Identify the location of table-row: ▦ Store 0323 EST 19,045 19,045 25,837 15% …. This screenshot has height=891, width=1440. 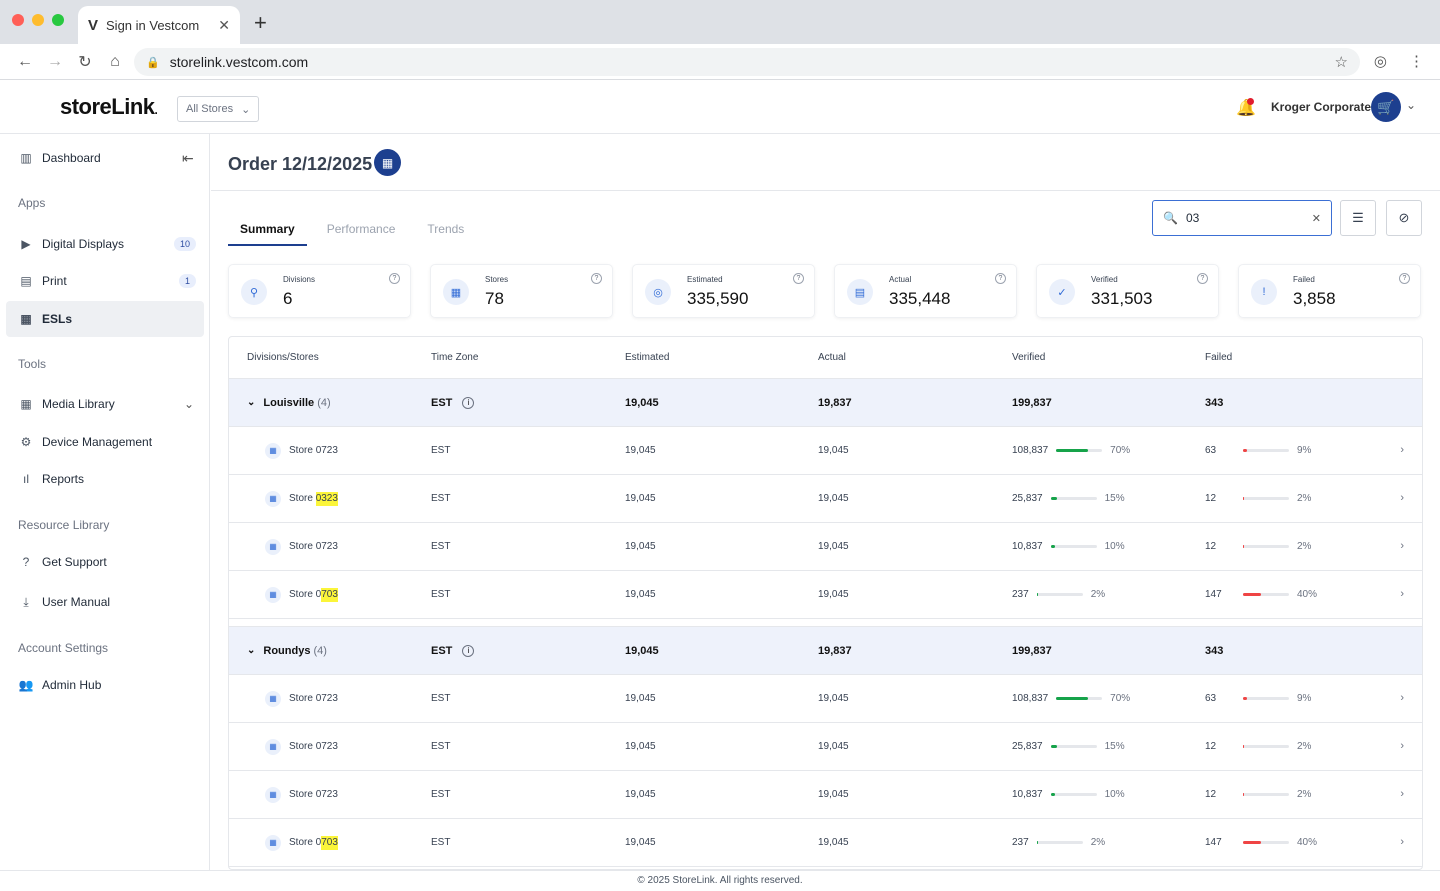
(825, 499).